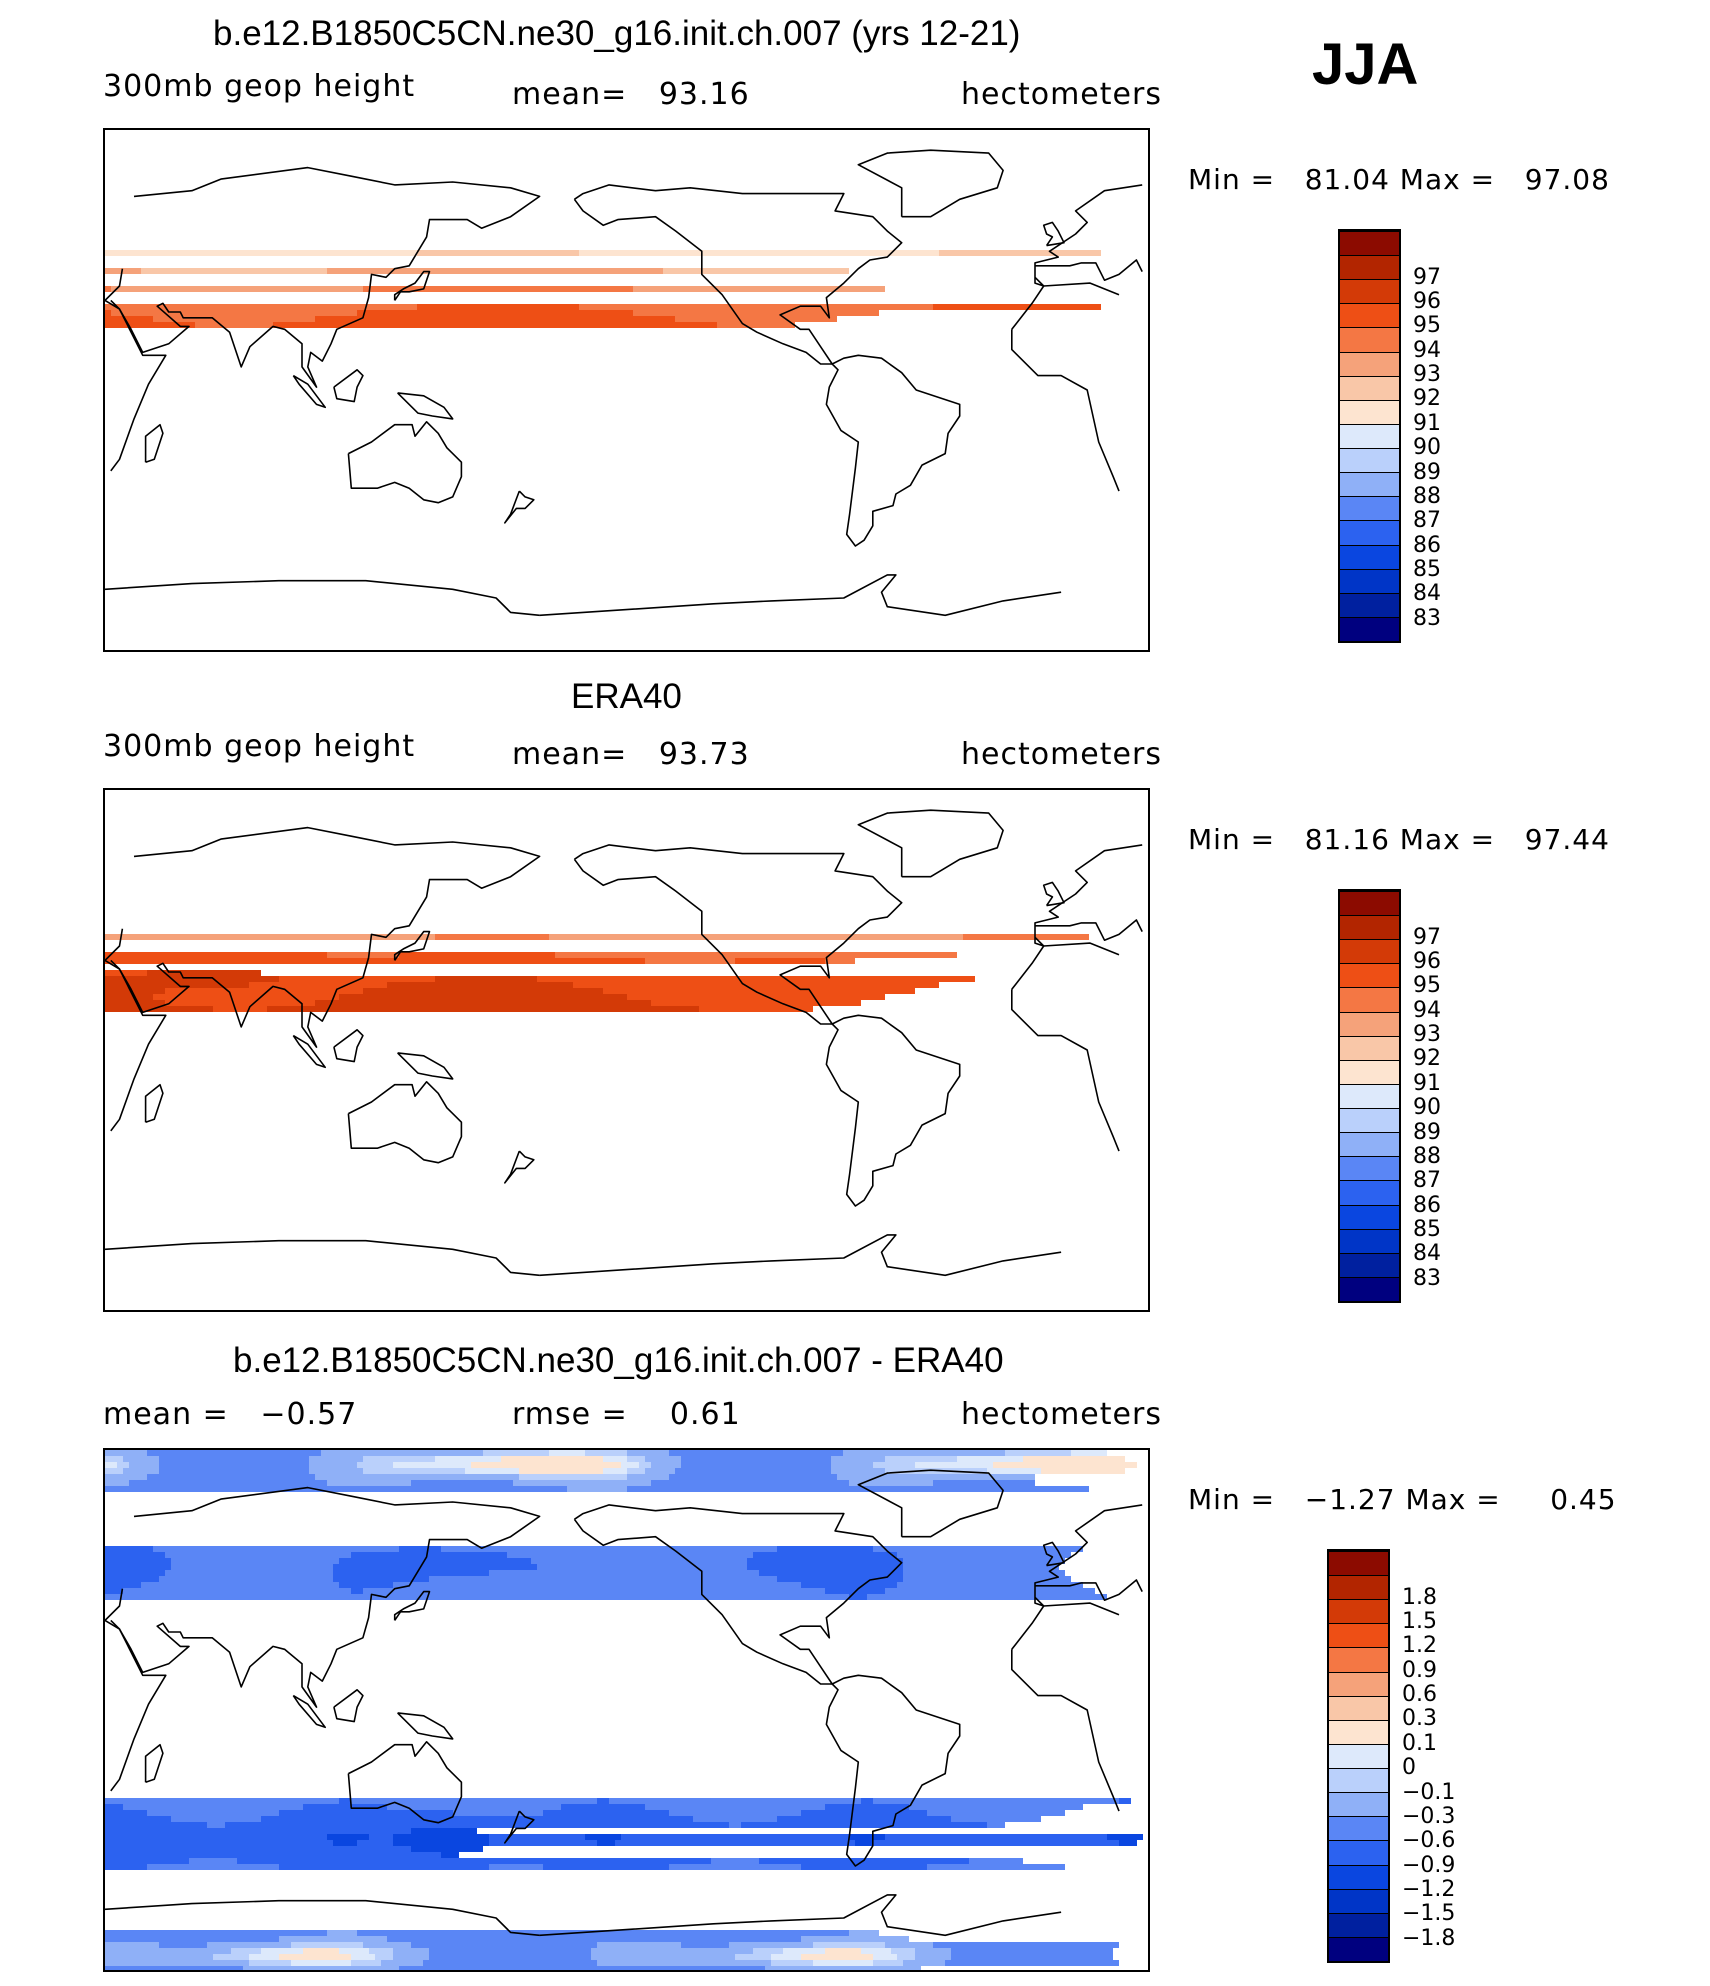 Image resolution: width=1710 pixels, height=1986 pixels. What do you see at coordinates (1409, 1768) in the screenshot?
I see `colorbar-tick-label: 0` at bounding box center [1409, 1768].